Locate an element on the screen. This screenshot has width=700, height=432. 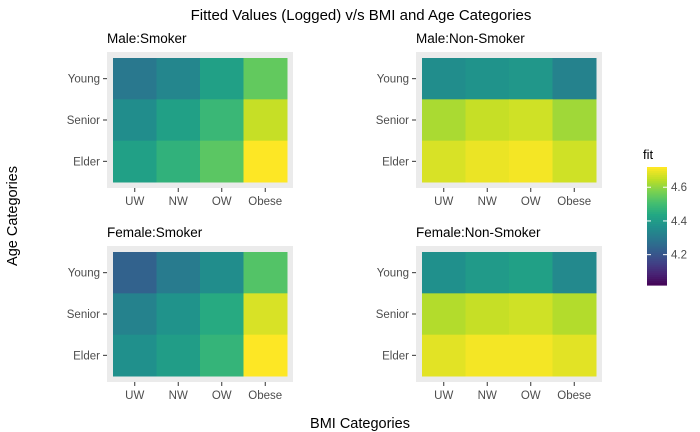
panel-title: Female:Non-Smoker is located at coordinates (478, 232).